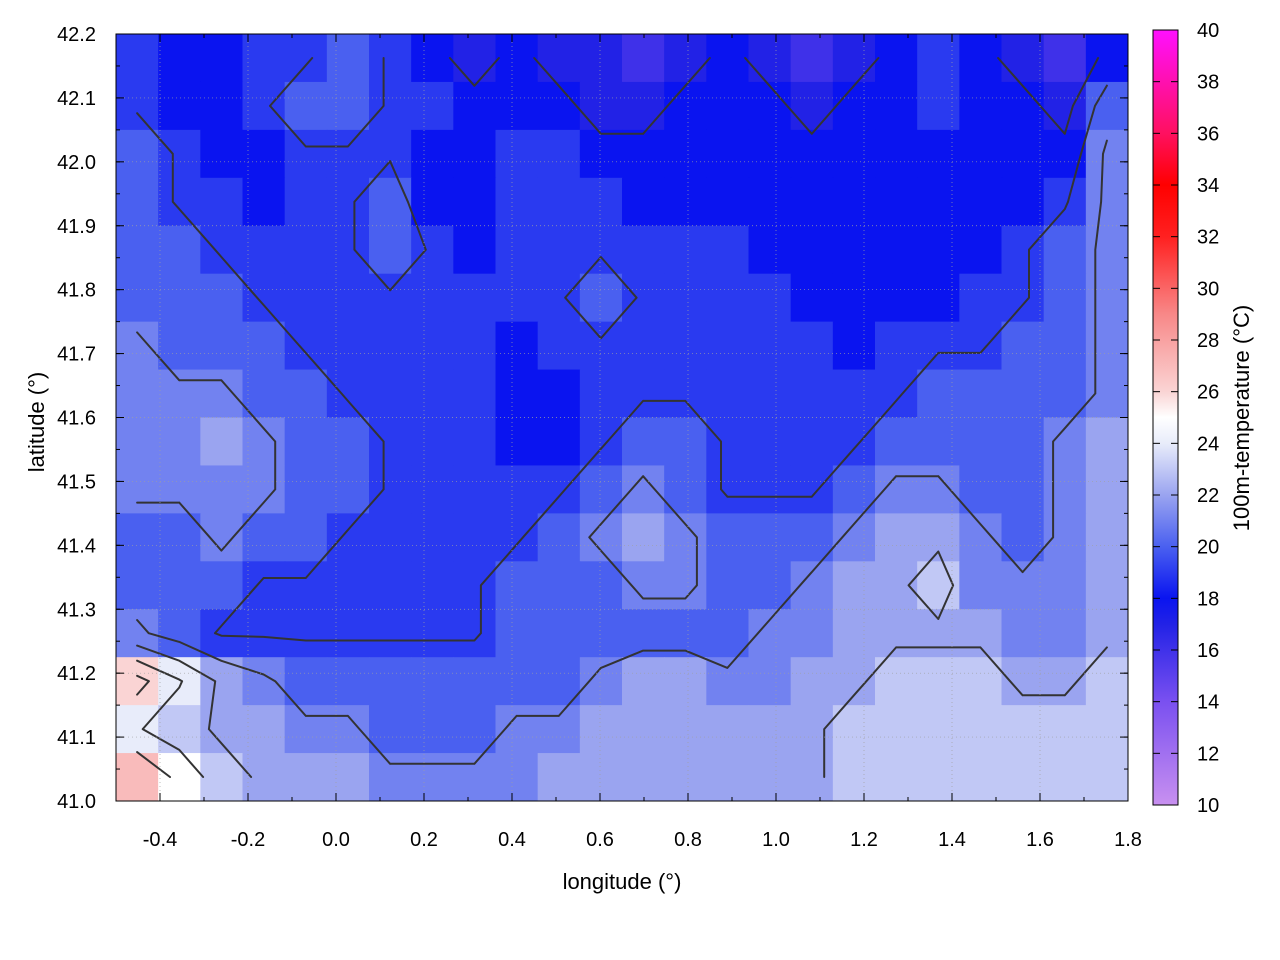 The image size is (1280, 960). Describe the element at coordinates (1208, 393) in the screenshot. I see `colorbar-tick-label: 26` at that location.